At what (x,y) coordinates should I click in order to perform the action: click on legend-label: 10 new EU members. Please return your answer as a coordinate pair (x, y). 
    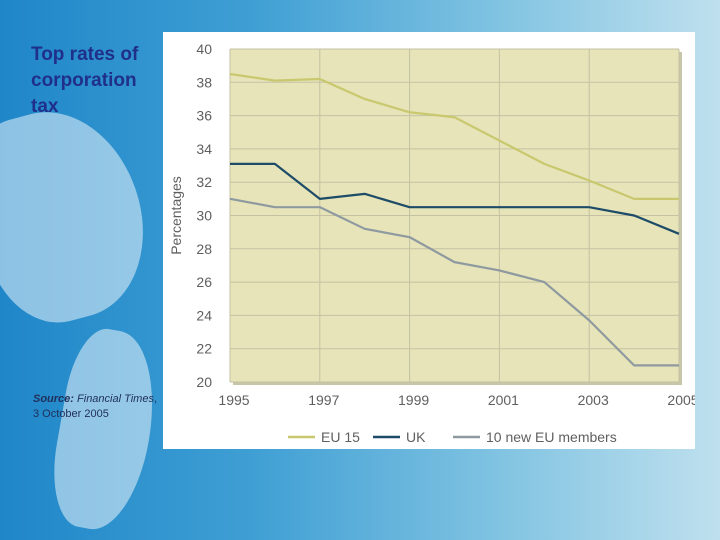
    Looking at the image, I should click on (551, 437).